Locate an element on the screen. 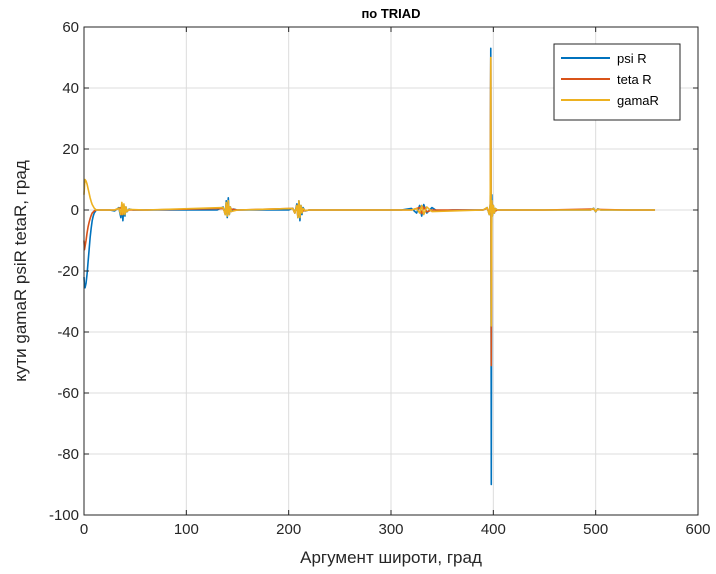 Image resolution: width=716 pixels, height=574 pixels. legend: psi R teta R gamaR is located at coordinates (617, 82).